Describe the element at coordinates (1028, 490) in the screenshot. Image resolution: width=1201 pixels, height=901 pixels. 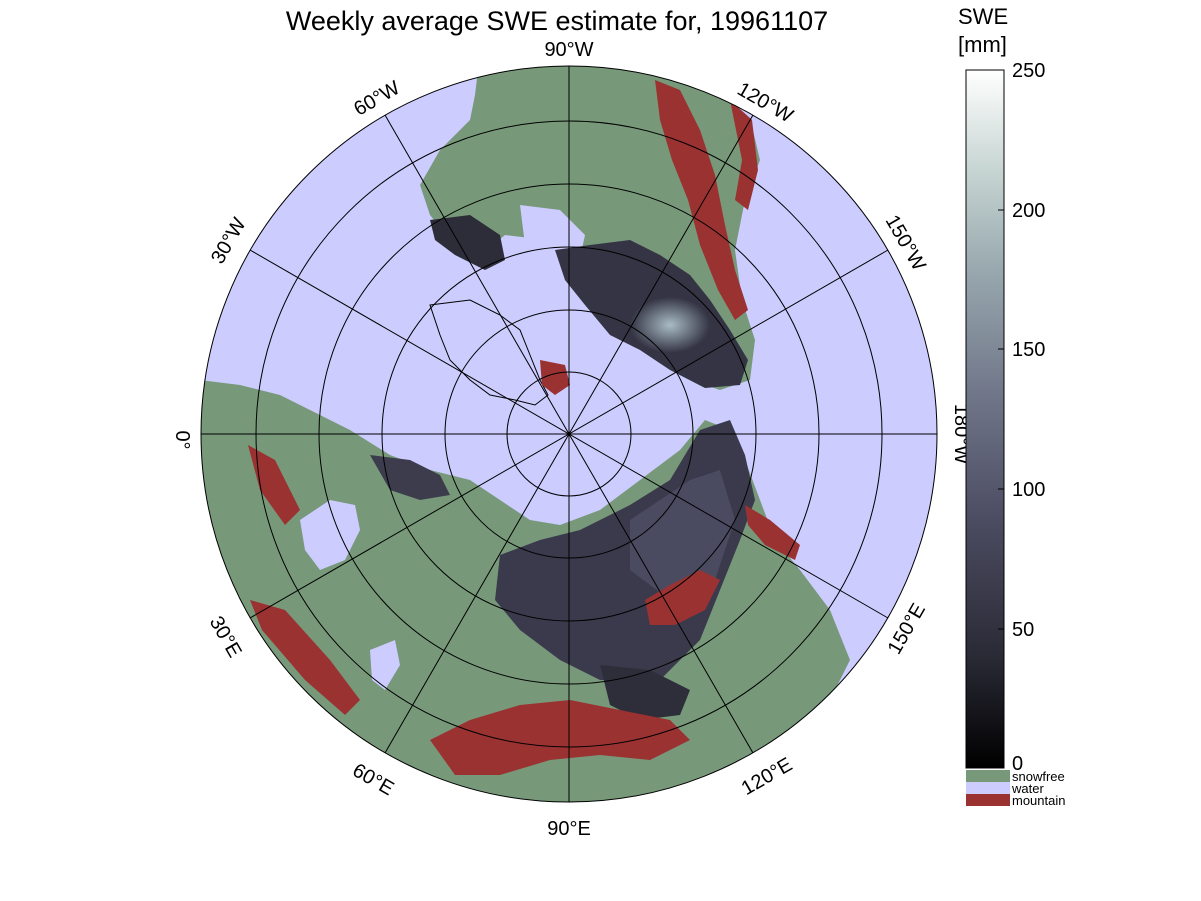
I see `colorbar-tick-100: 100` at that location.